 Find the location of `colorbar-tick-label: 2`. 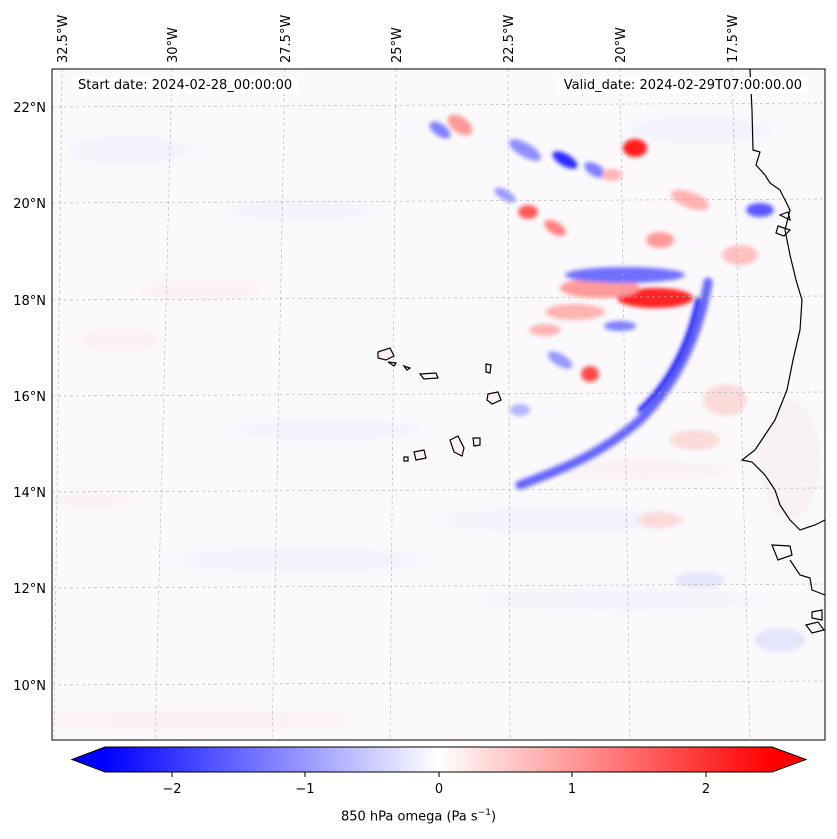

colorbar-tick-label: 2 is located at coordinates (706, 789).